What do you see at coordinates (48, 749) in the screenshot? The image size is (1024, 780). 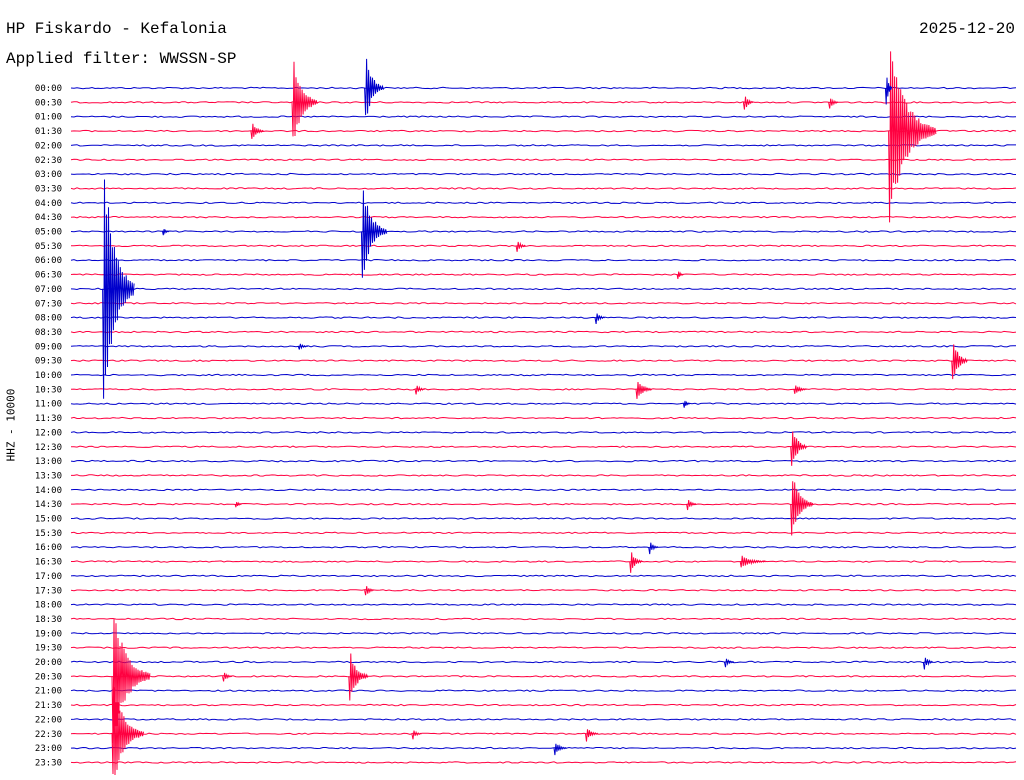 I see `time-label: 23:00` at bounding box center [48, 749].